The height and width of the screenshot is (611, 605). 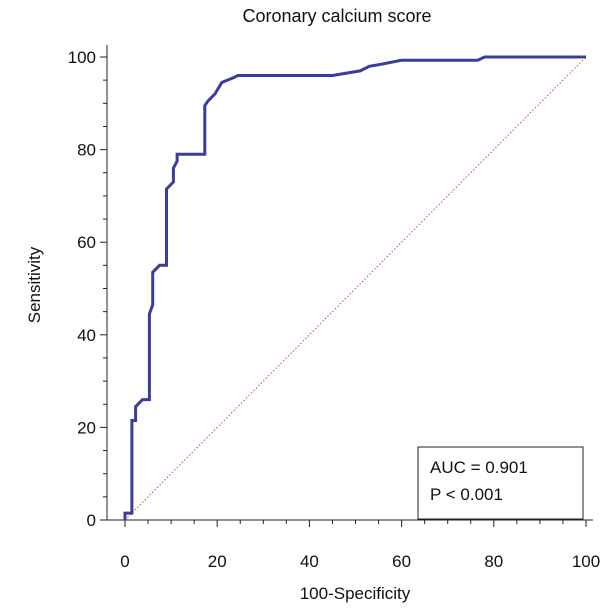 I want to click on x-tick-label: 40, so click(x=309, y=561).